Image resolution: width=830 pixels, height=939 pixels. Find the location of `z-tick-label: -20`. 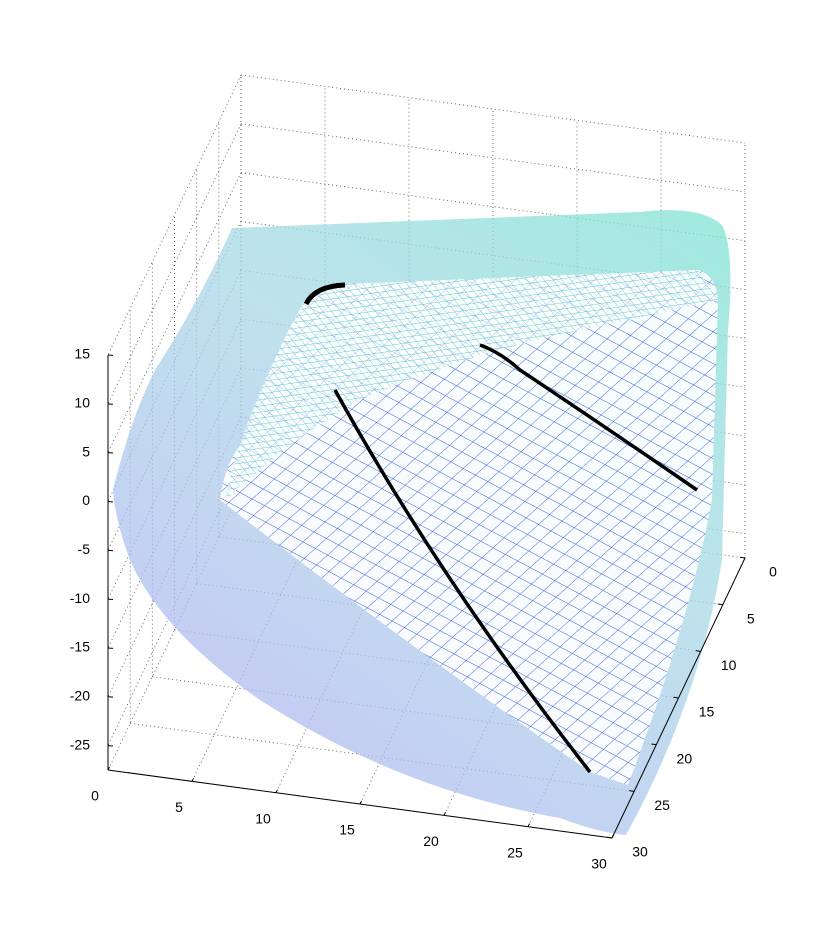

z-tick-label: -20 is located at coordinates (80, 695).